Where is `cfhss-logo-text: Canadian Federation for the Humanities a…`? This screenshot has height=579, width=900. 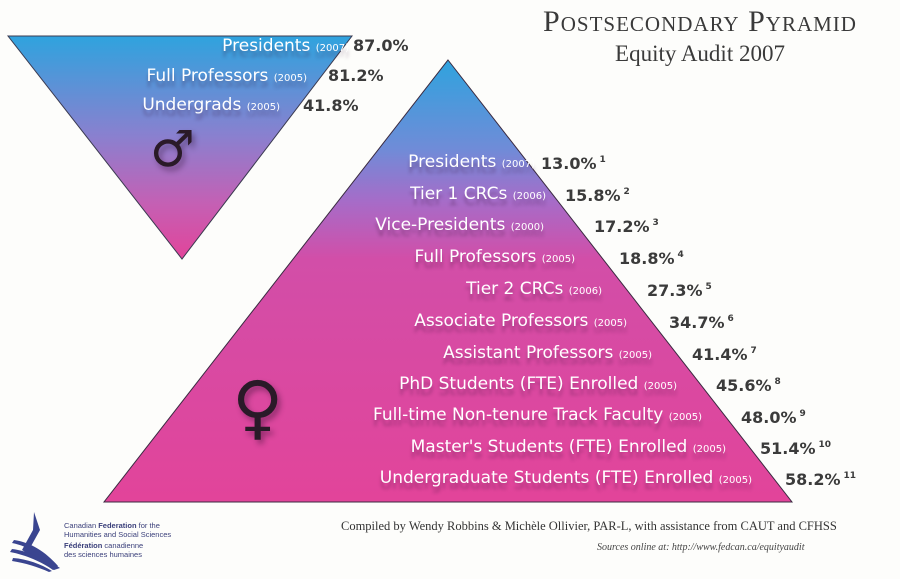 cfhss-logo-text: Canadian Federation for the Humanities a… is located at coordinates (118, 540).